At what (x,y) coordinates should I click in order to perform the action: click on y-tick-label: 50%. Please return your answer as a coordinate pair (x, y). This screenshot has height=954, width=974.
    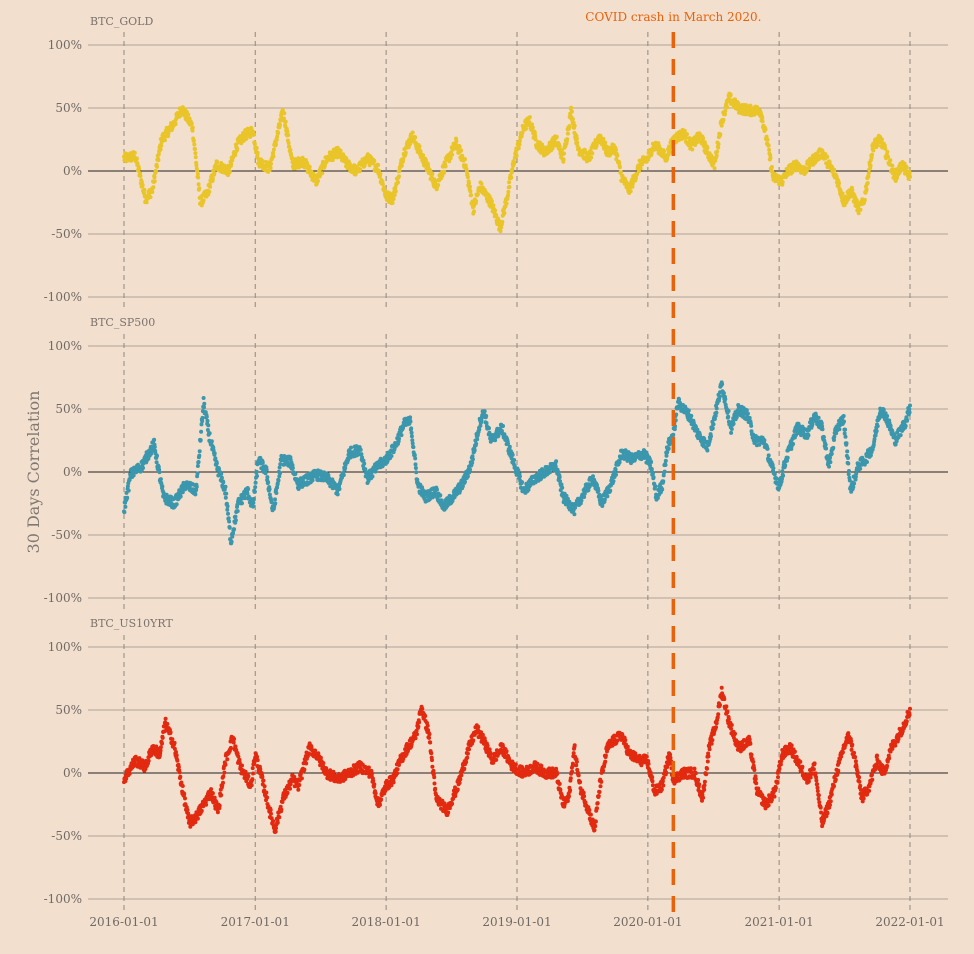
    Looking at the image, I should click on (68, 409).